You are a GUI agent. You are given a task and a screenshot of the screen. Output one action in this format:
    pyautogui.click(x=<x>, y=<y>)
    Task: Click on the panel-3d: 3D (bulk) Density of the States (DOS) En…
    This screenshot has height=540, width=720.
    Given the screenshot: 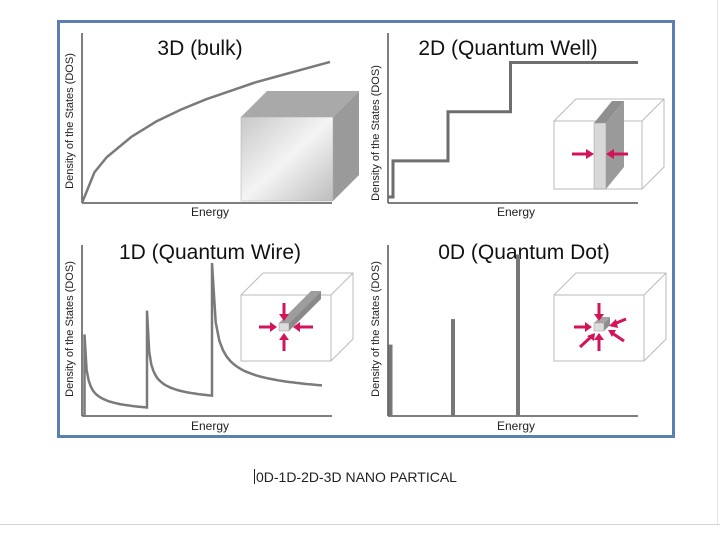 What is the action you would take?
    pyautogui.click(x=211, y=126)
    